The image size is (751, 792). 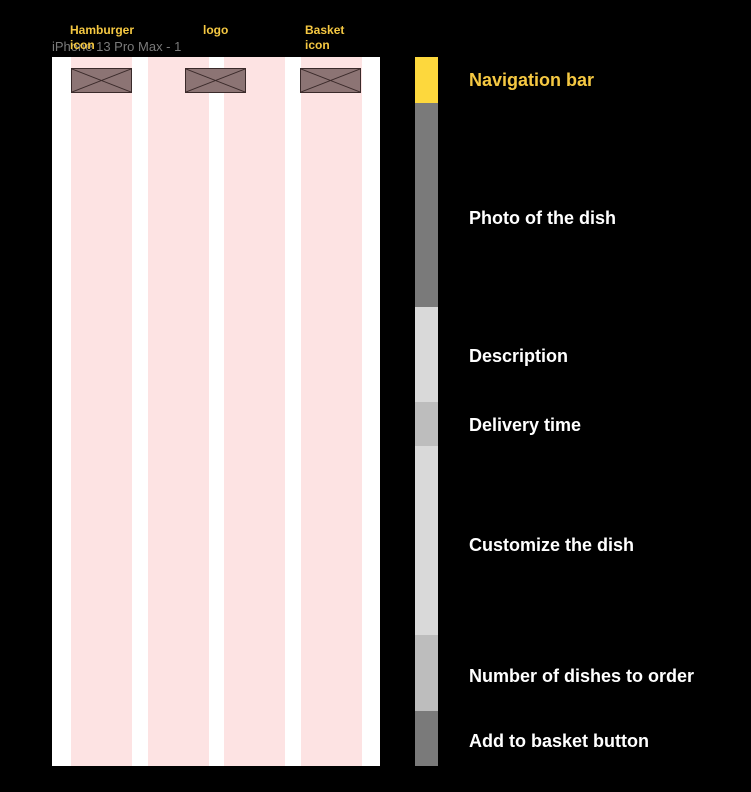 I want to click on annotation-line: logo, so click(x=216, y=30).